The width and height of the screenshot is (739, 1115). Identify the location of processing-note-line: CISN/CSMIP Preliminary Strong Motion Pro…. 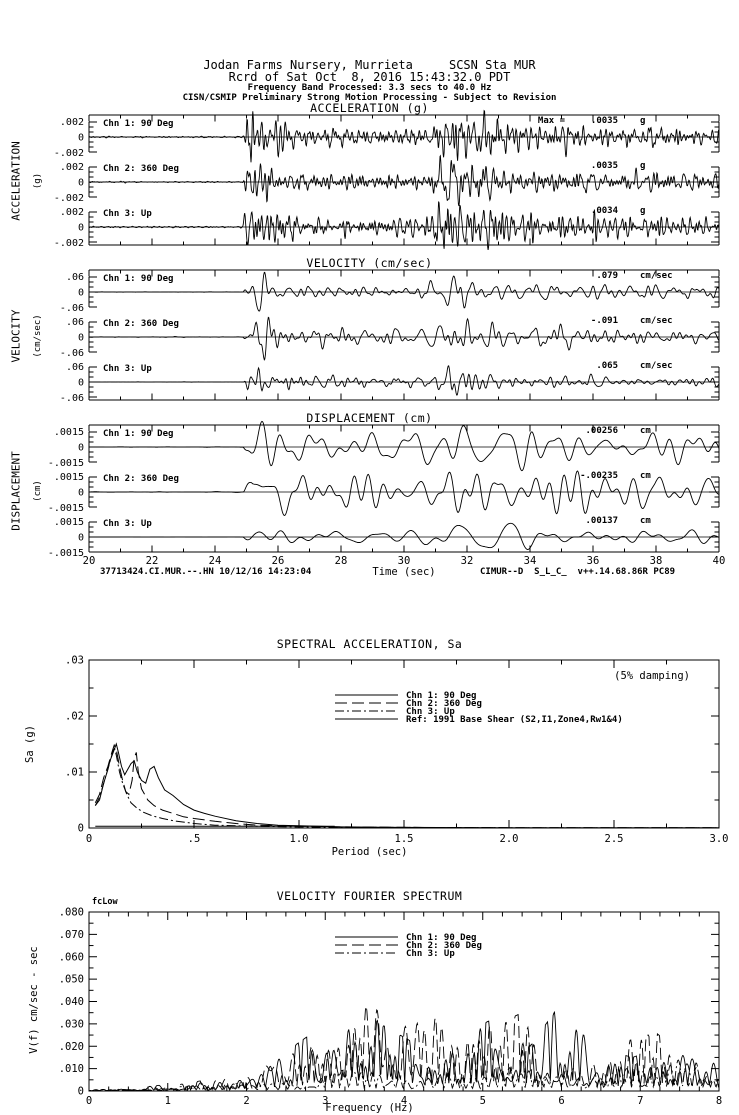
(369, 98).